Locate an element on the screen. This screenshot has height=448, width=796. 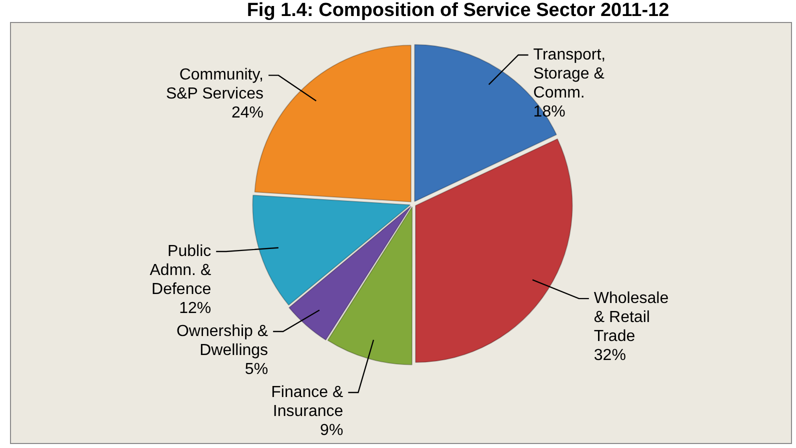
data-label: 5% is located at coordinates (256, 369).